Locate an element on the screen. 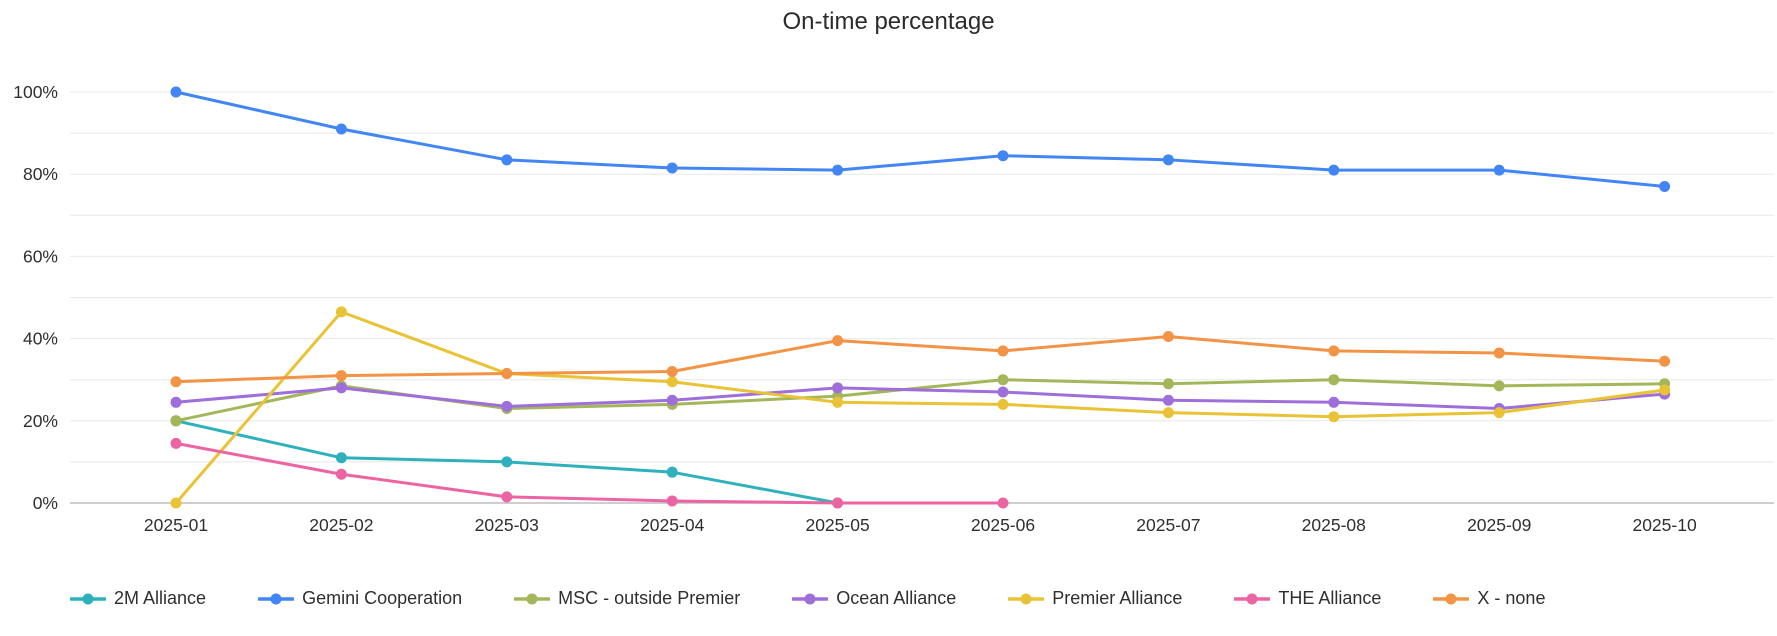  legend-item: X - none is located at coordinates (1489, 598).